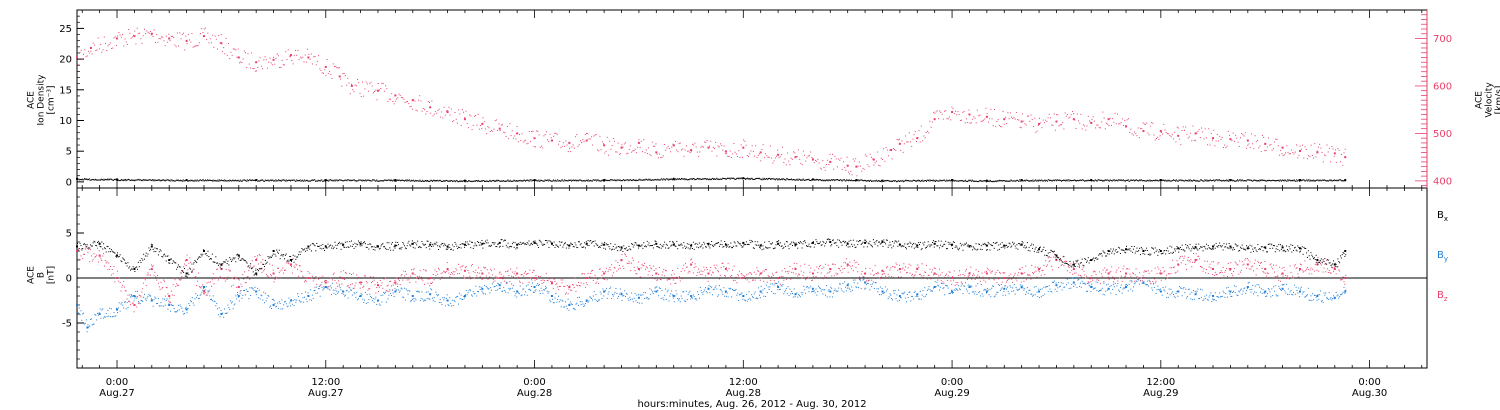 Image resolution: width=1500 pixels, height=410 pixels. I want to click on density-point, so click(1230, 180).